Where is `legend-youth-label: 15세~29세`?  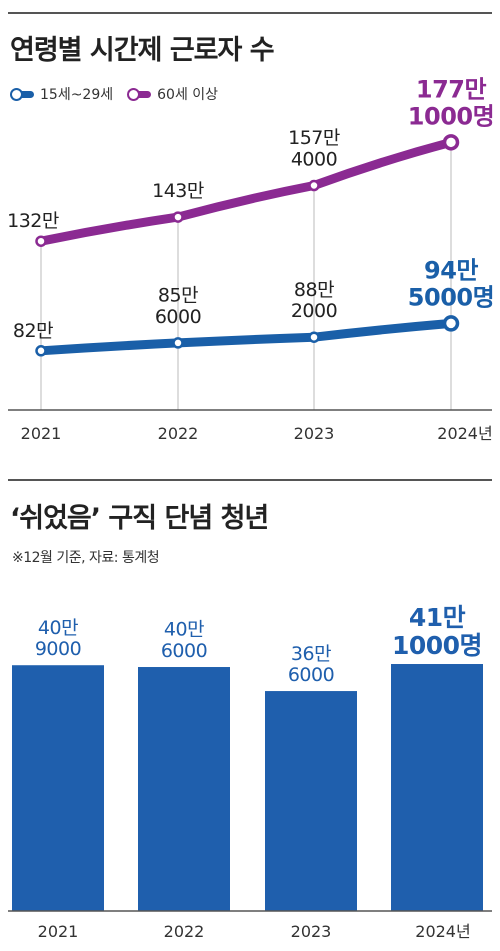 legend-youth-label: 15세~29세 is located at coordinates (77, 95).